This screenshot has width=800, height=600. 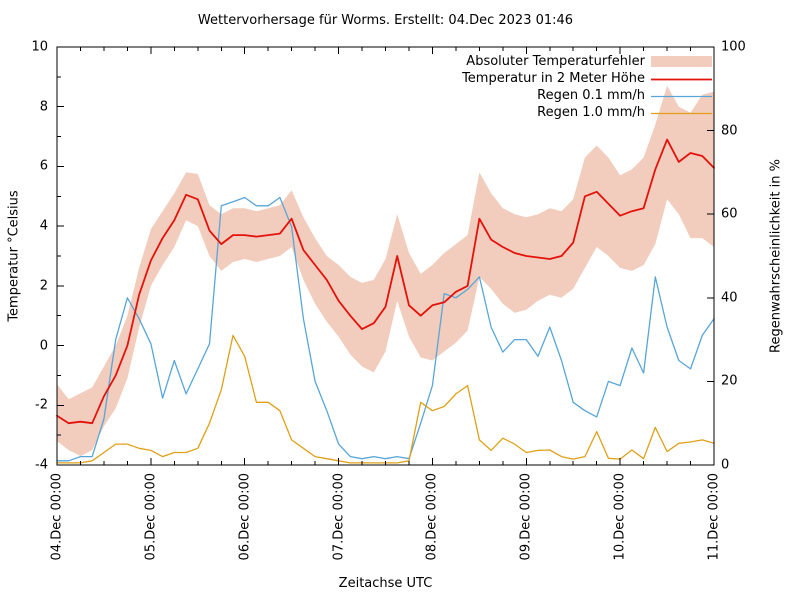 I want to click on legend-label-temperature: Temperatur in 2 Meter Höhe, so click(x=553, y=78).